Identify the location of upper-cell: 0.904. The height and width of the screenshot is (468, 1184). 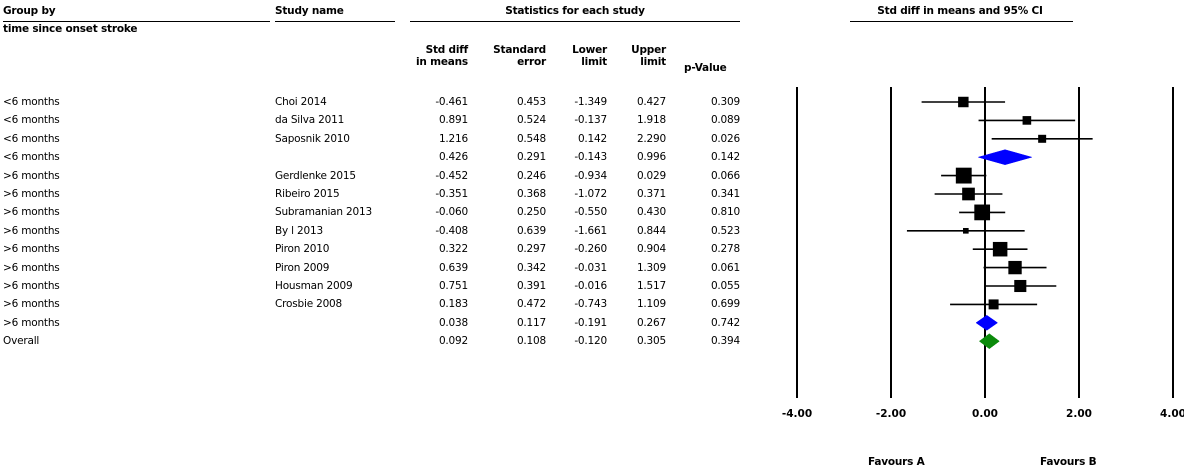
(651, 249).